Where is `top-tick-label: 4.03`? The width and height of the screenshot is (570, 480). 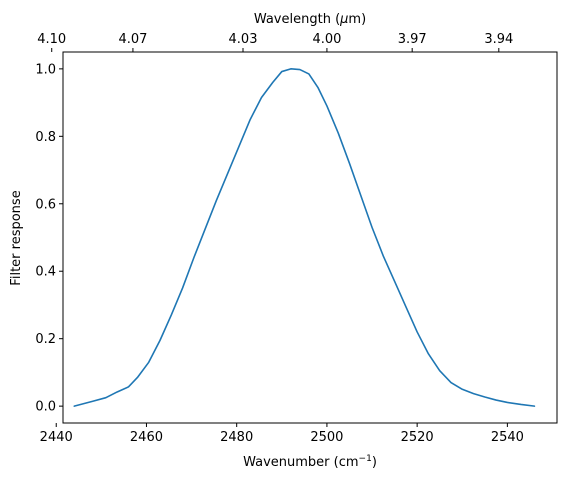
top-tick-label: 4.03 is located at coordinates (243, 39).